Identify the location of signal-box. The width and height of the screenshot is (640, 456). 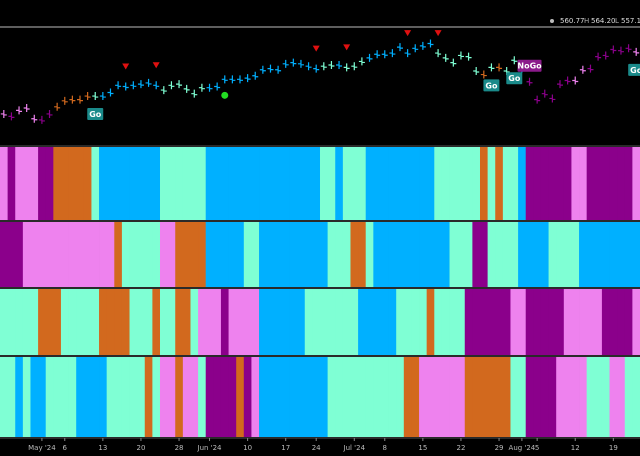
(514, 78).